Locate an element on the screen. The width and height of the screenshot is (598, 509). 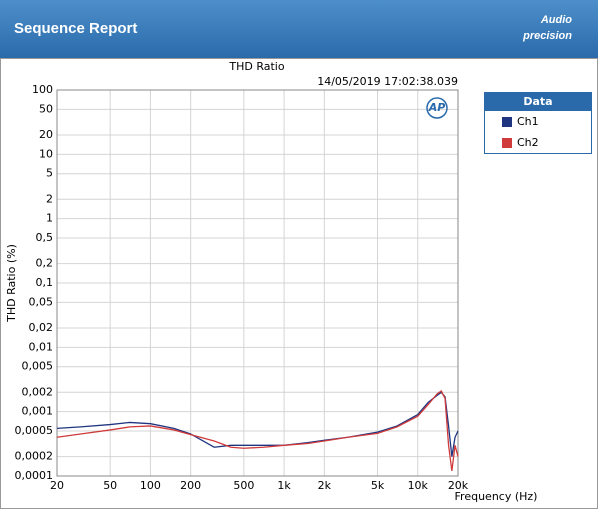
x-tick-label: 10k is located at coordinates (418, 485).